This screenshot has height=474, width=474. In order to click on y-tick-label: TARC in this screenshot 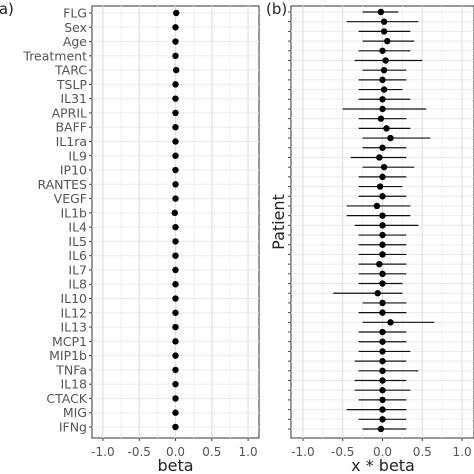, I will do `click(70, 70)`.